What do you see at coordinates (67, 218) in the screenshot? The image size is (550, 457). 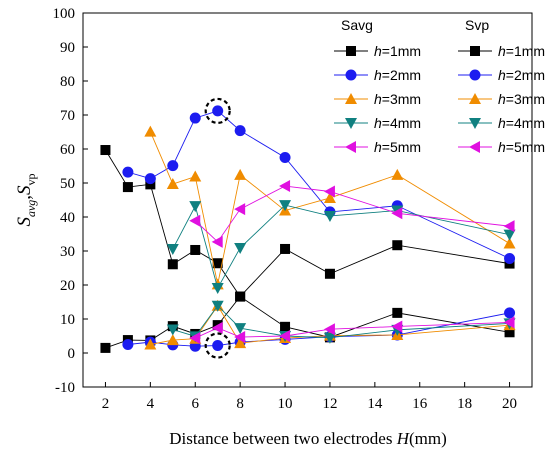 I see `y-tick-label: 40` at bounding box center [67, 218].